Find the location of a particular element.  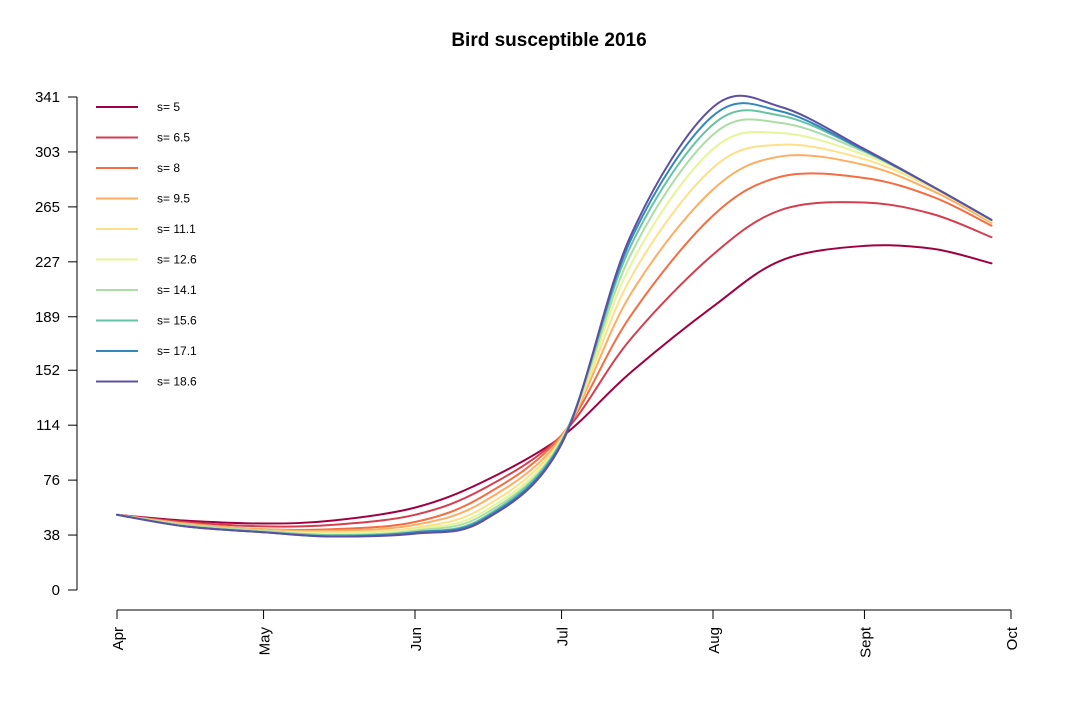

x-tick-label: Aug is located at coordinates (714, 640).